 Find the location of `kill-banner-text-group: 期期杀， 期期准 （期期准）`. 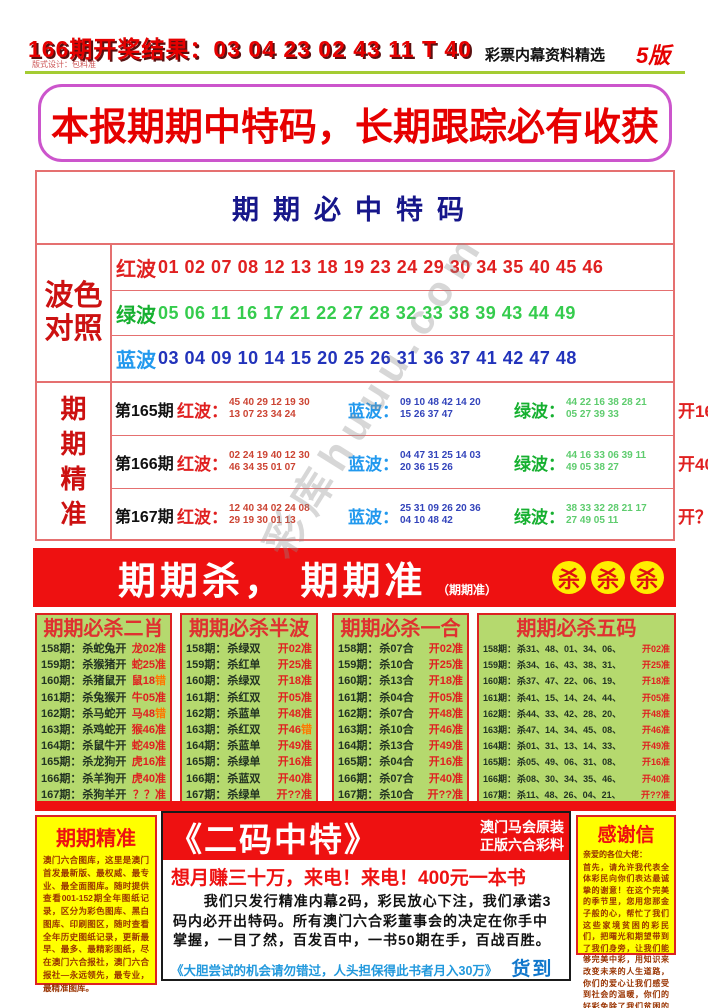

kill-banner-text-group: 期期杀， 期期准 （期期准） is located at coordinates (292, 577).